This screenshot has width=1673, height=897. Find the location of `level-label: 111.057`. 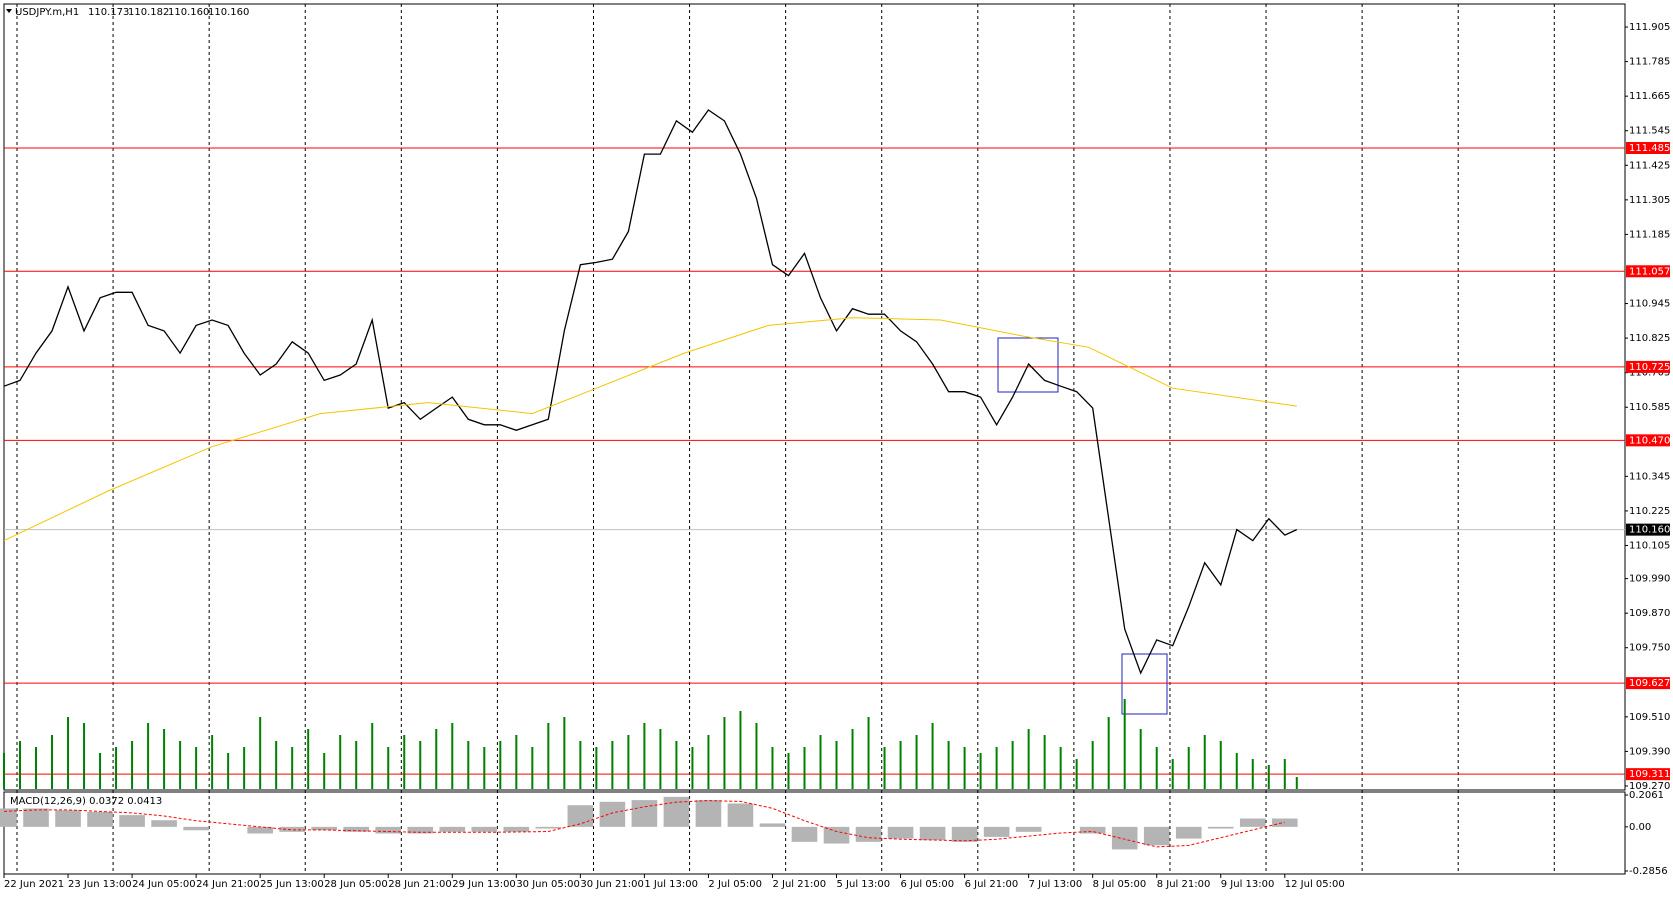

level-label: 111.057 is located at coordinates (1649, 271).